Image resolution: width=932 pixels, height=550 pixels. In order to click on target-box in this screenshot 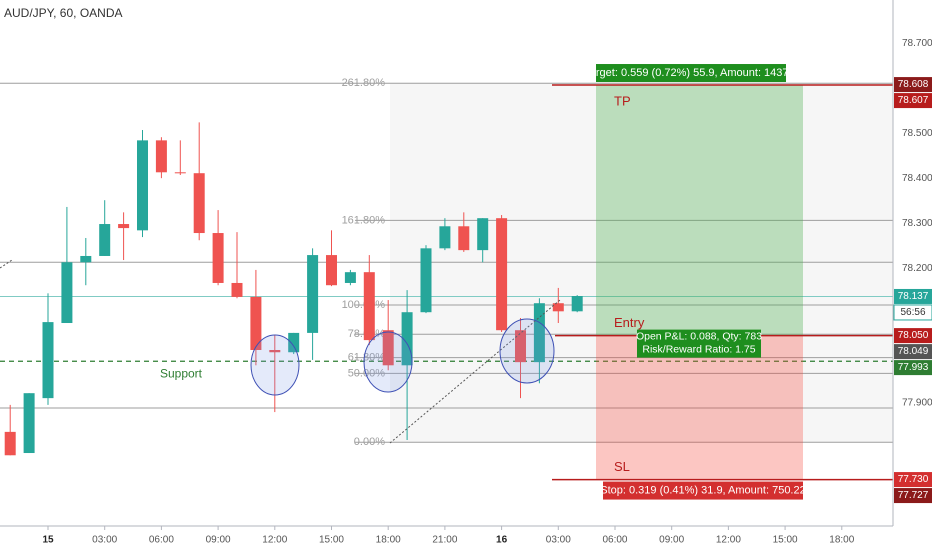, I will do `click(691, 73)`.